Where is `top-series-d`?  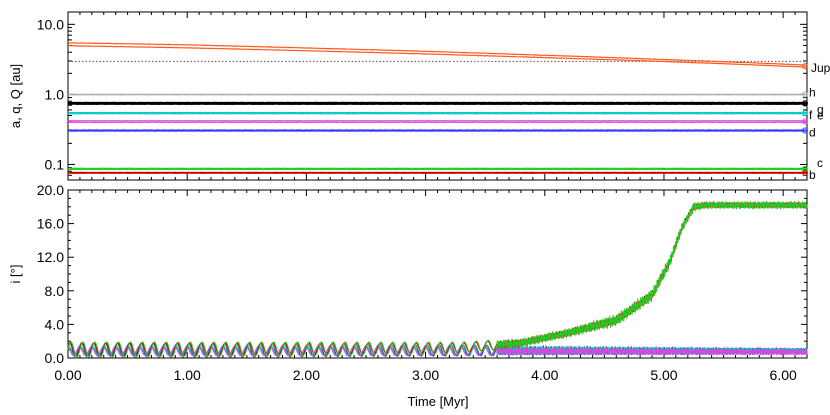 top-series-d is located at coordinates (437, 130).